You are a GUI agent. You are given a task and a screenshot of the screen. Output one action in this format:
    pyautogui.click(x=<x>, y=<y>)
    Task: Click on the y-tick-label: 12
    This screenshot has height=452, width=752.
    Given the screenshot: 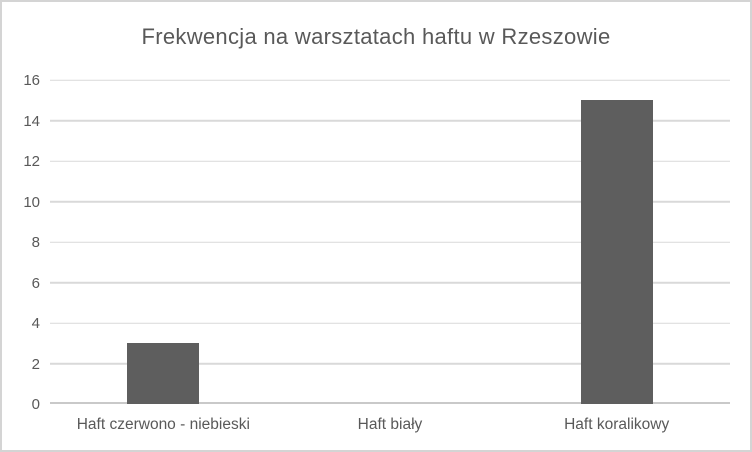 What is the action you would take?
    pyautogui.click(x=31, y=161)
    